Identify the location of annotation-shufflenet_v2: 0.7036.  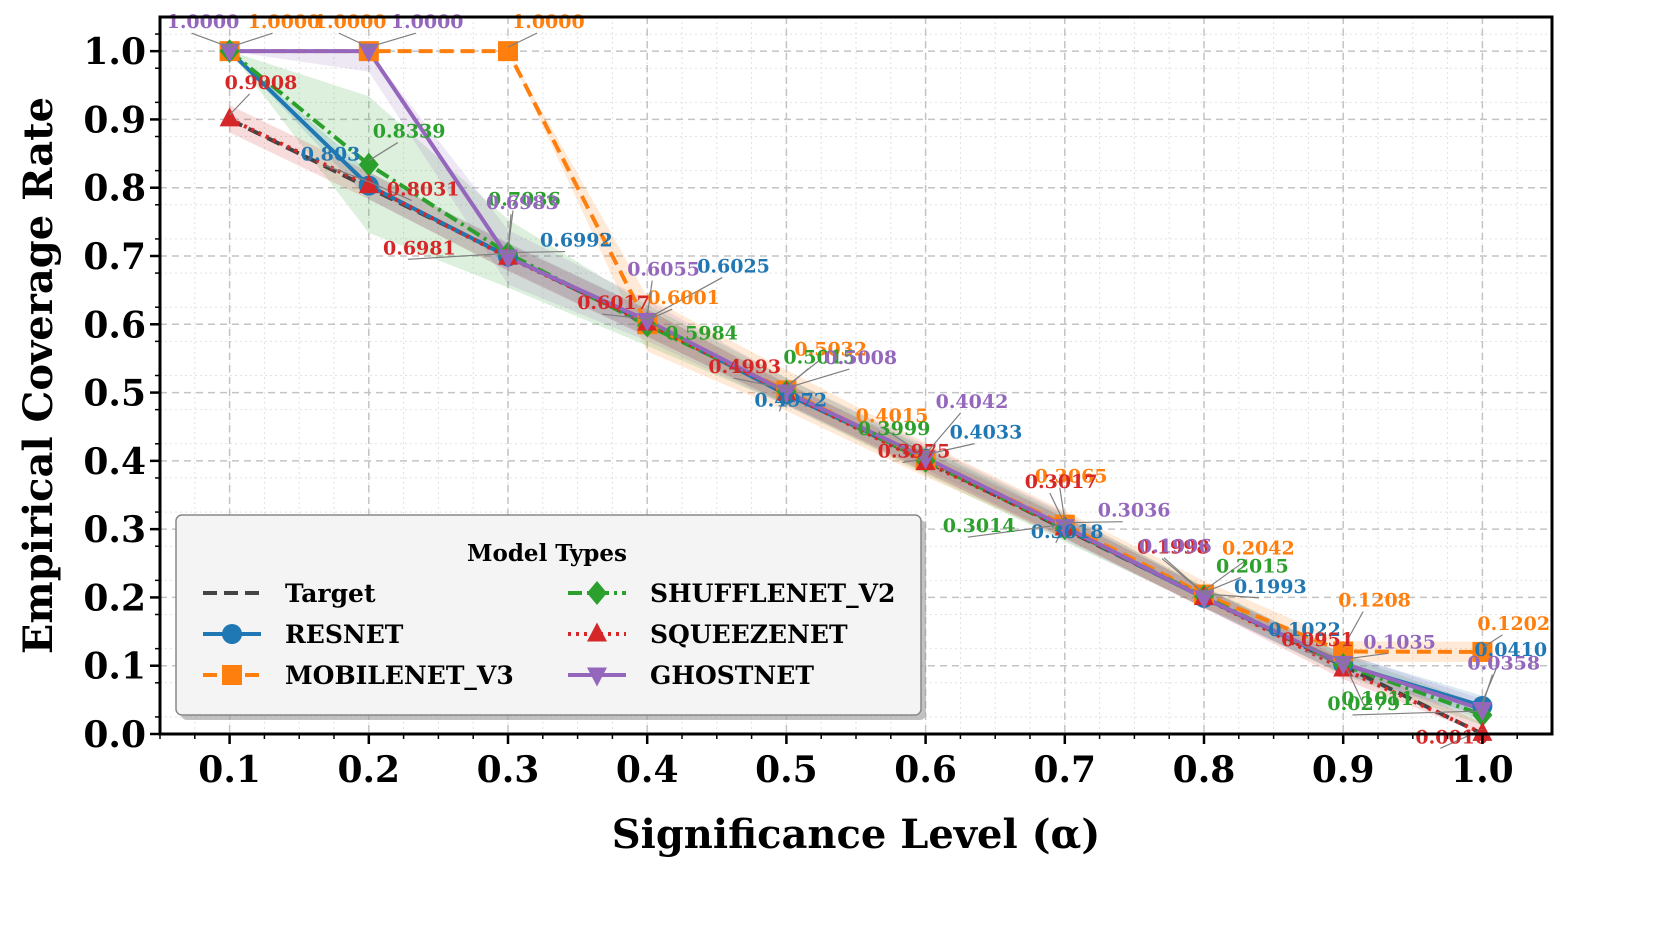
(524, 200).